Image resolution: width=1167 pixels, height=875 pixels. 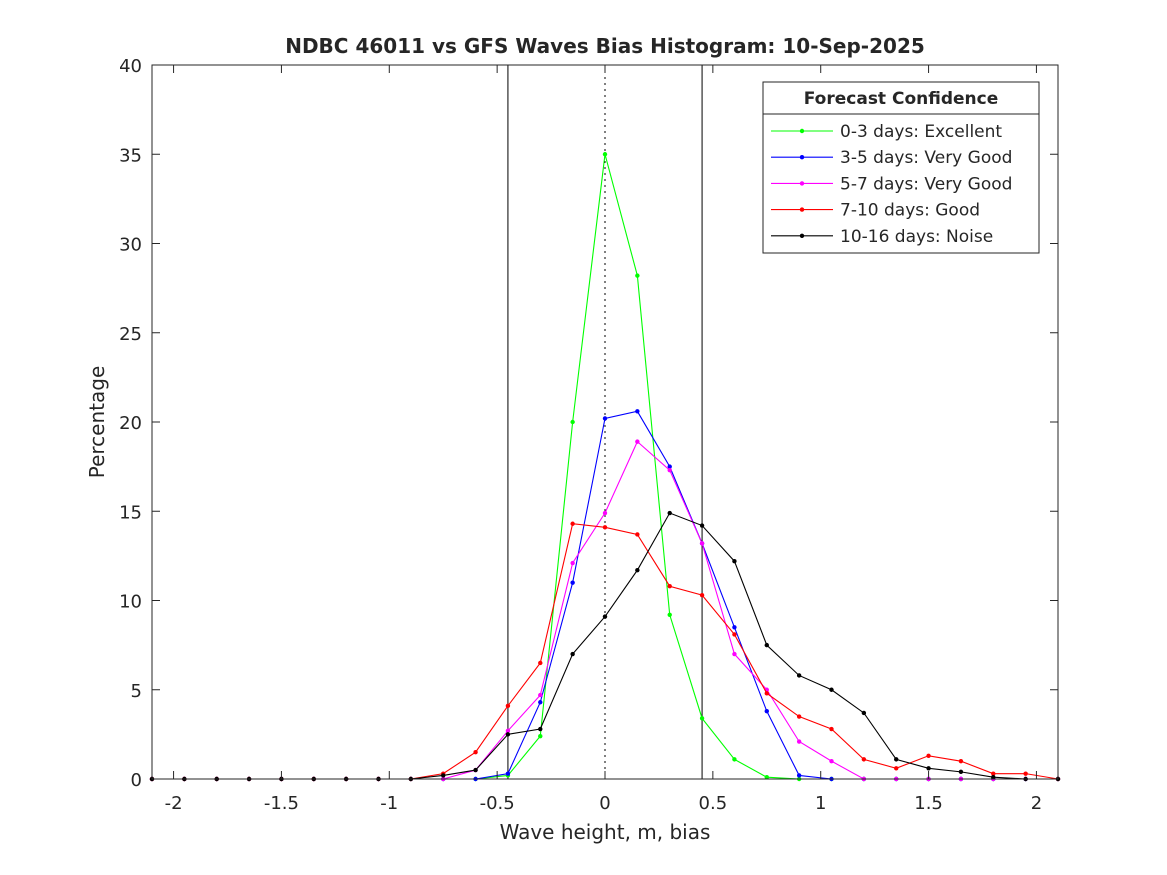 I want to click on x-axis-label: Wave height, m, bias, so click(x=605, y=832).